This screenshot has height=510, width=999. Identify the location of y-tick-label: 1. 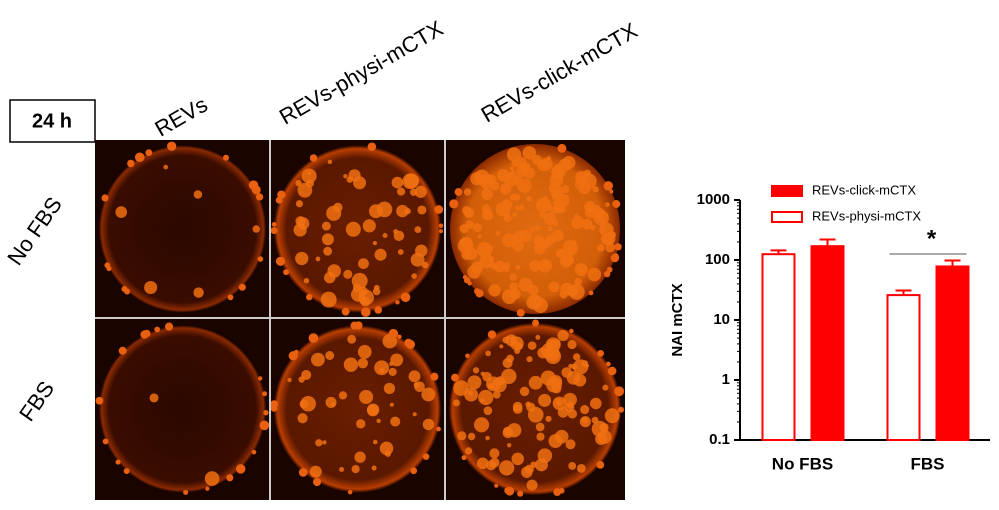
(726, 379).